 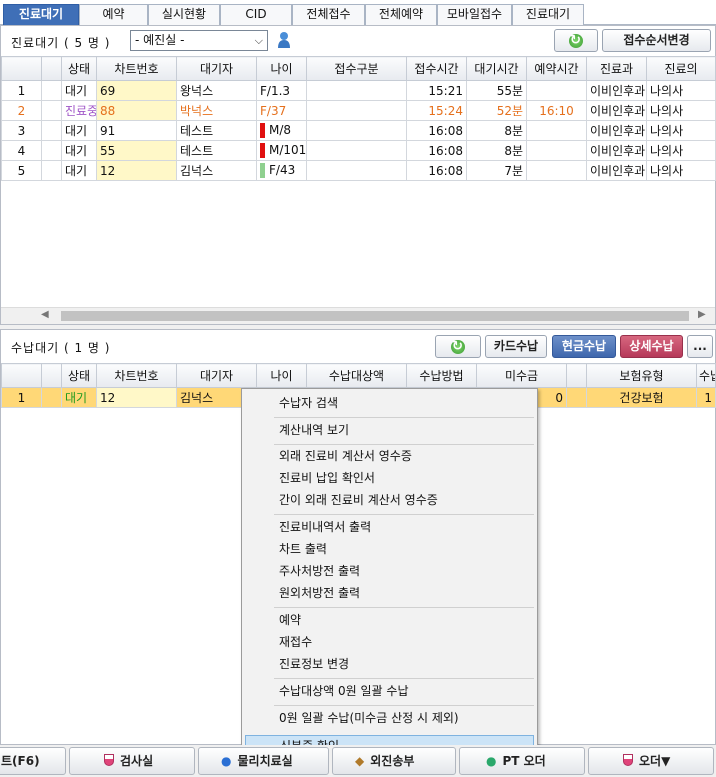 What do you see at coordinates (296, 642) in the screenshot?
I see `menu-item-re-reception: 재접수` at bounding box center [296, 642].